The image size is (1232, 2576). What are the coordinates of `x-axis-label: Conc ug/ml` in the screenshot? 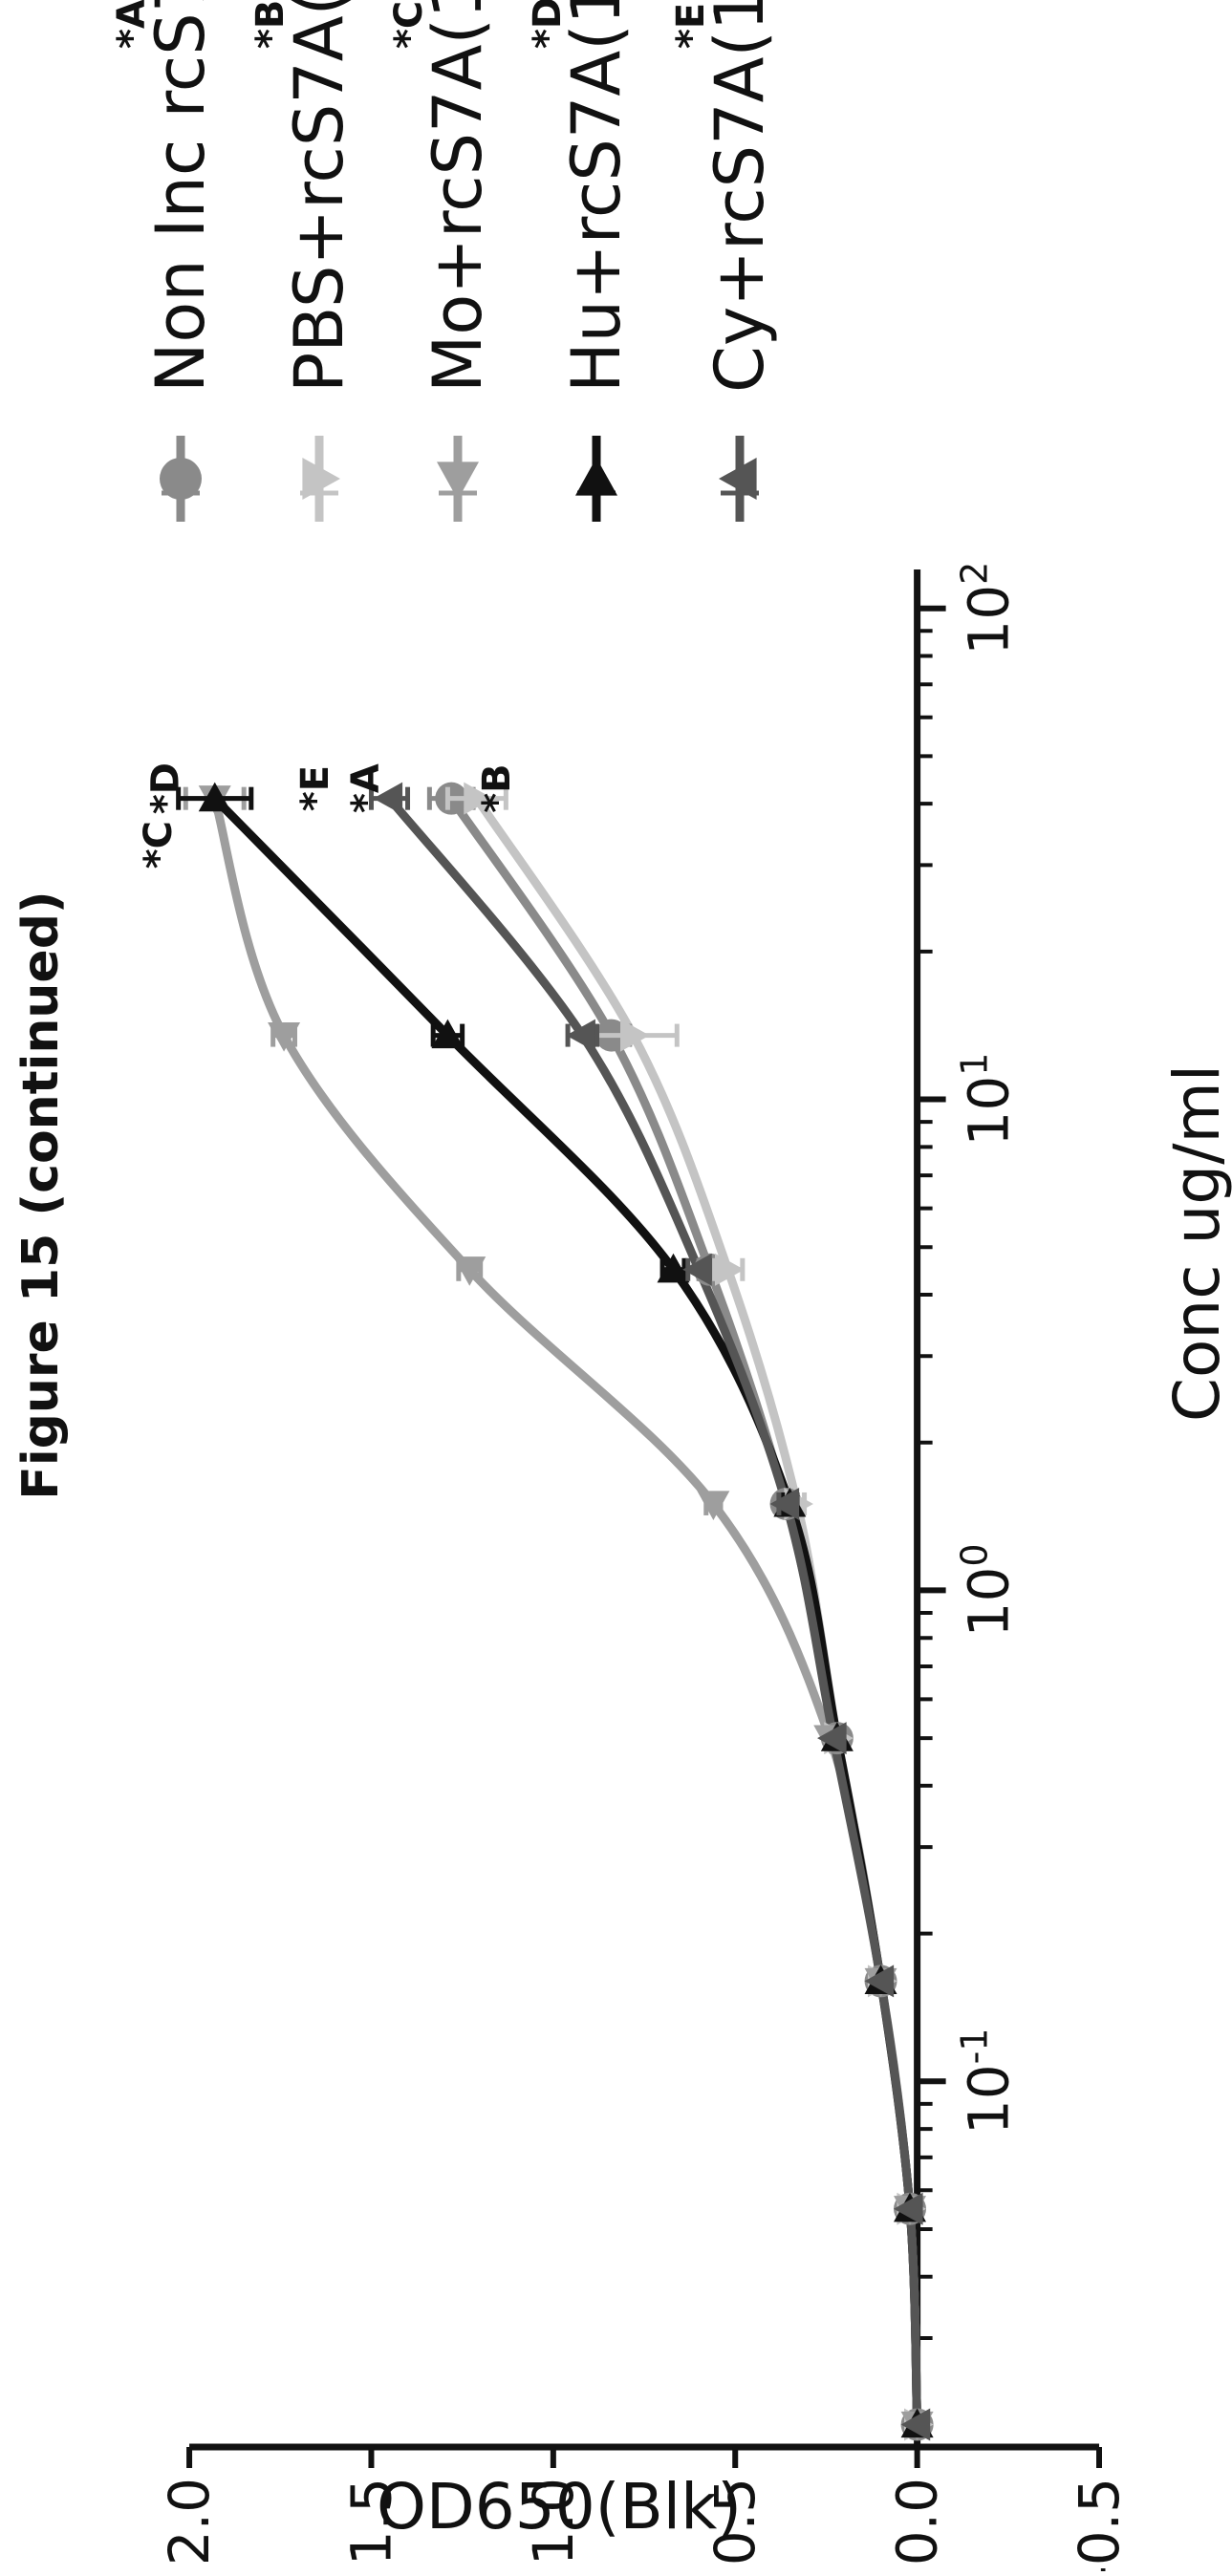 It's located at (1196, 1243).